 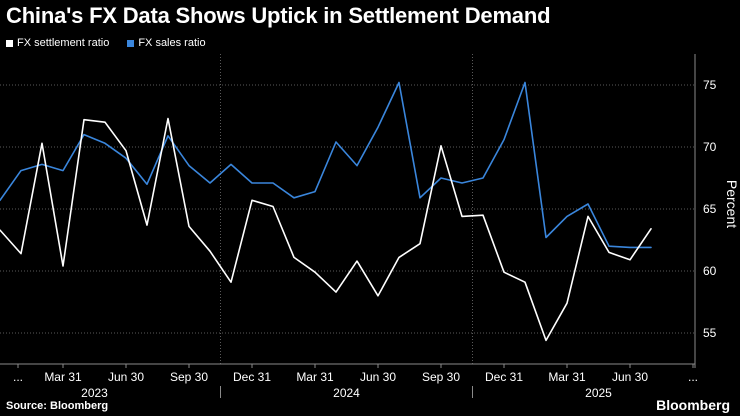 I want to click on legend-swatch-settlement, so click(x=9, y=43).